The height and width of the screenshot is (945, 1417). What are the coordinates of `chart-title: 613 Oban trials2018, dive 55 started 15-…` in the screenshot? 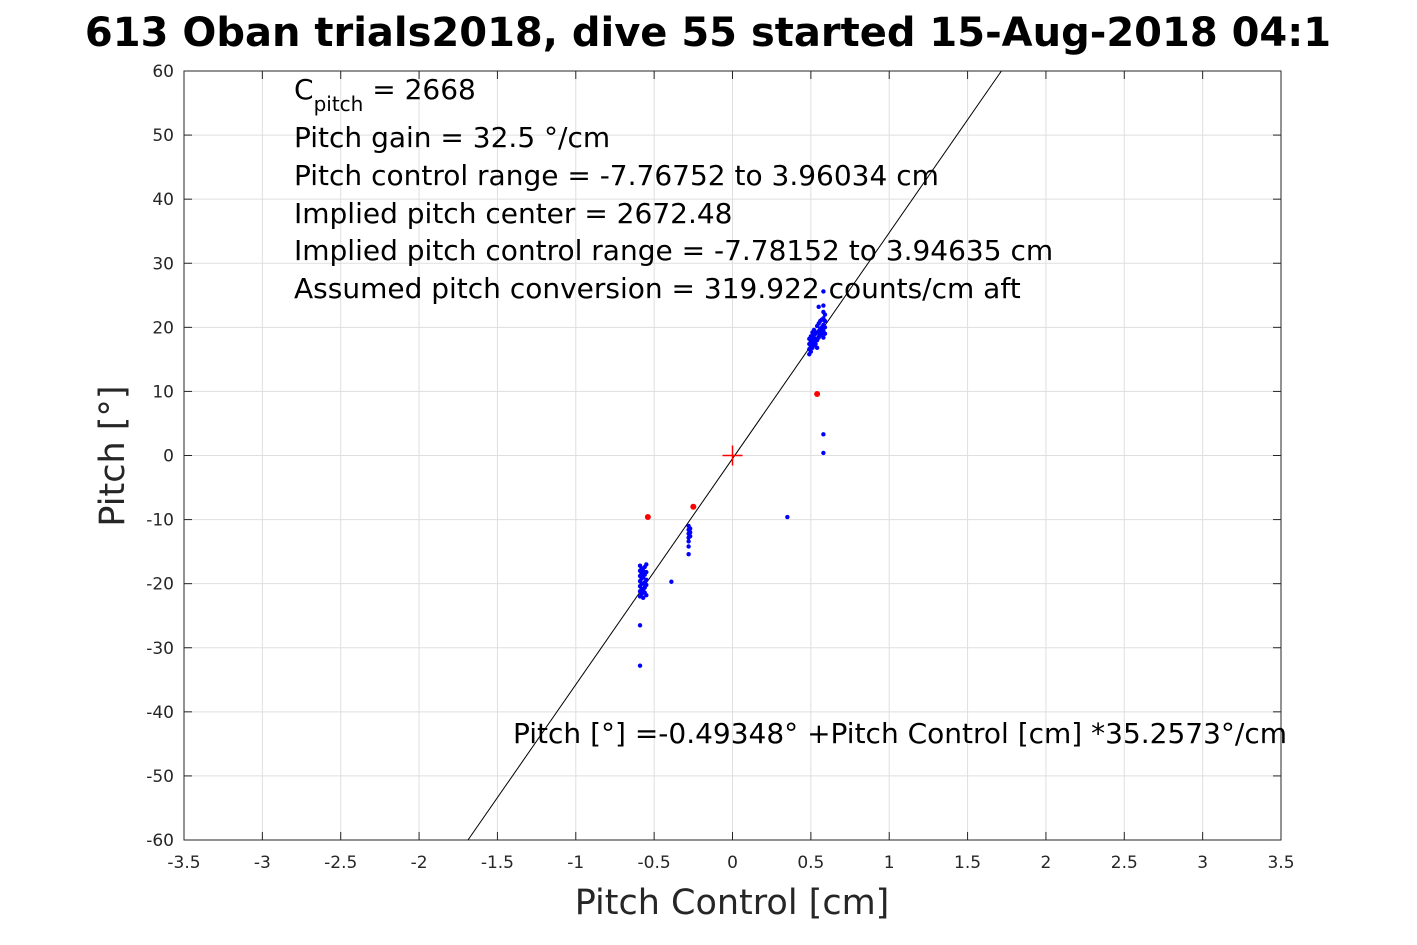 It's located at (708, 33).